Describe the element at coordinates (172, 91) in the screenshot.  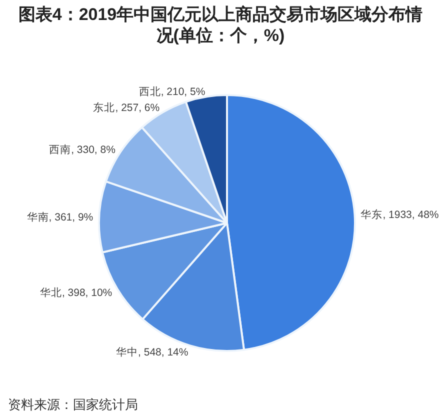
I see `slice-label: 西北, 210, 5%` at that location.